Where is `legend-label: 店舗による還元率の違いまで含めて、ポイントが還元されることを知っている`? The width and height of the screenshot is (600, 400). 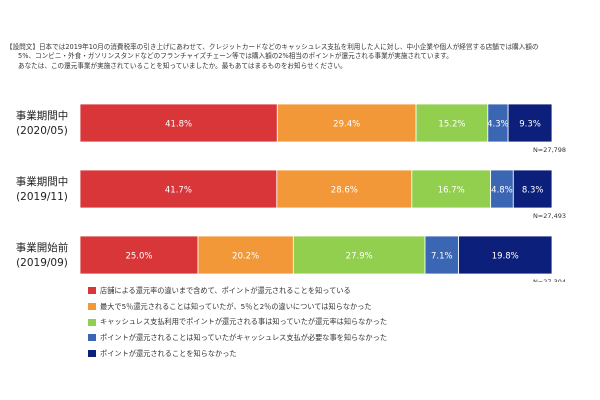
legend-label: 店舗による還元率の違いまで含めて、ポイントが還元されることを知っている is located at coordinates (225, 290).